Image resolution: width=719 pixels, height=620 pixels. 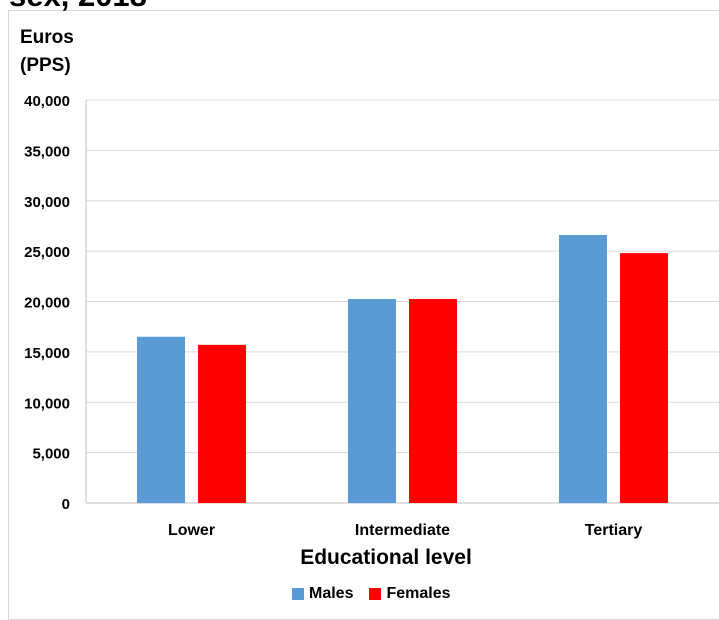 I want to click on legend-swatch-males, so click(x=298, y=594).